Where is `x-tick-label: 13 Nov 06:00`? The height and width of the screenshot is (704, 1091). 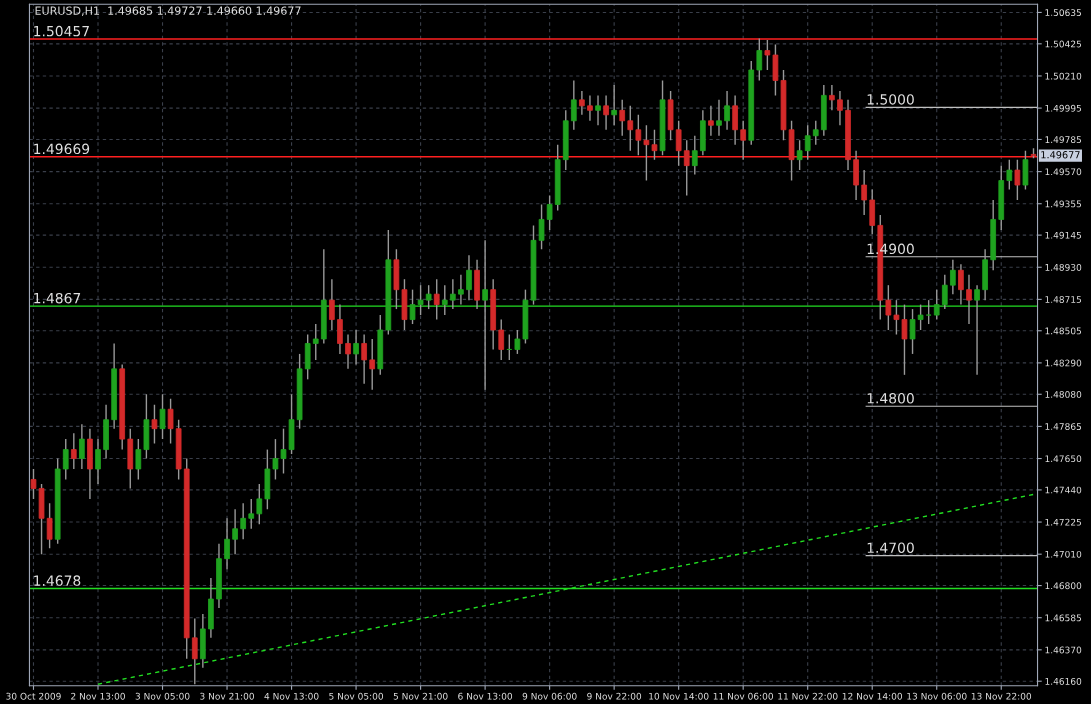
x-tick-label: 13 Nov 06:00 is located at coordinates (937, 696).